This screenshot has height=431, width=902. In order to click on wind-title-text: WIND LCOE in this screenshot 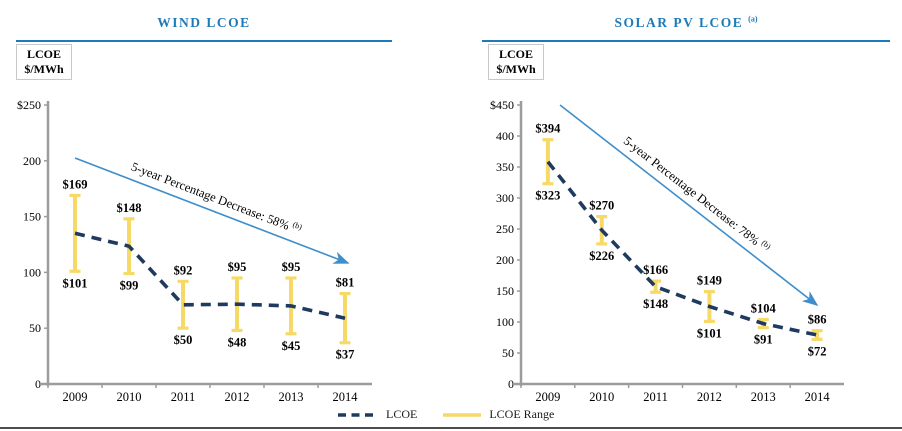, I will do `click(204, 22)`.